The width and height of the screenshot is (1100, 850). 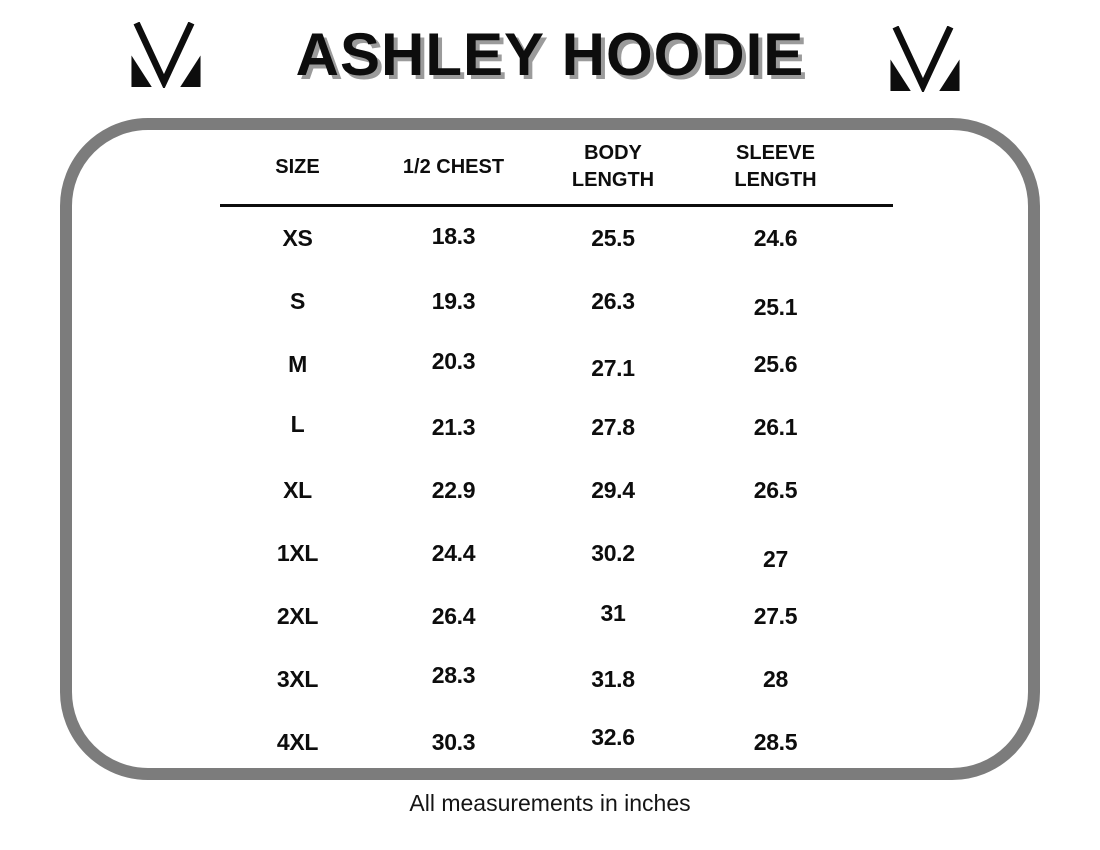 I want to click on column-header-half-chest: 1/2 CHEST, so click(x=453, y=166).